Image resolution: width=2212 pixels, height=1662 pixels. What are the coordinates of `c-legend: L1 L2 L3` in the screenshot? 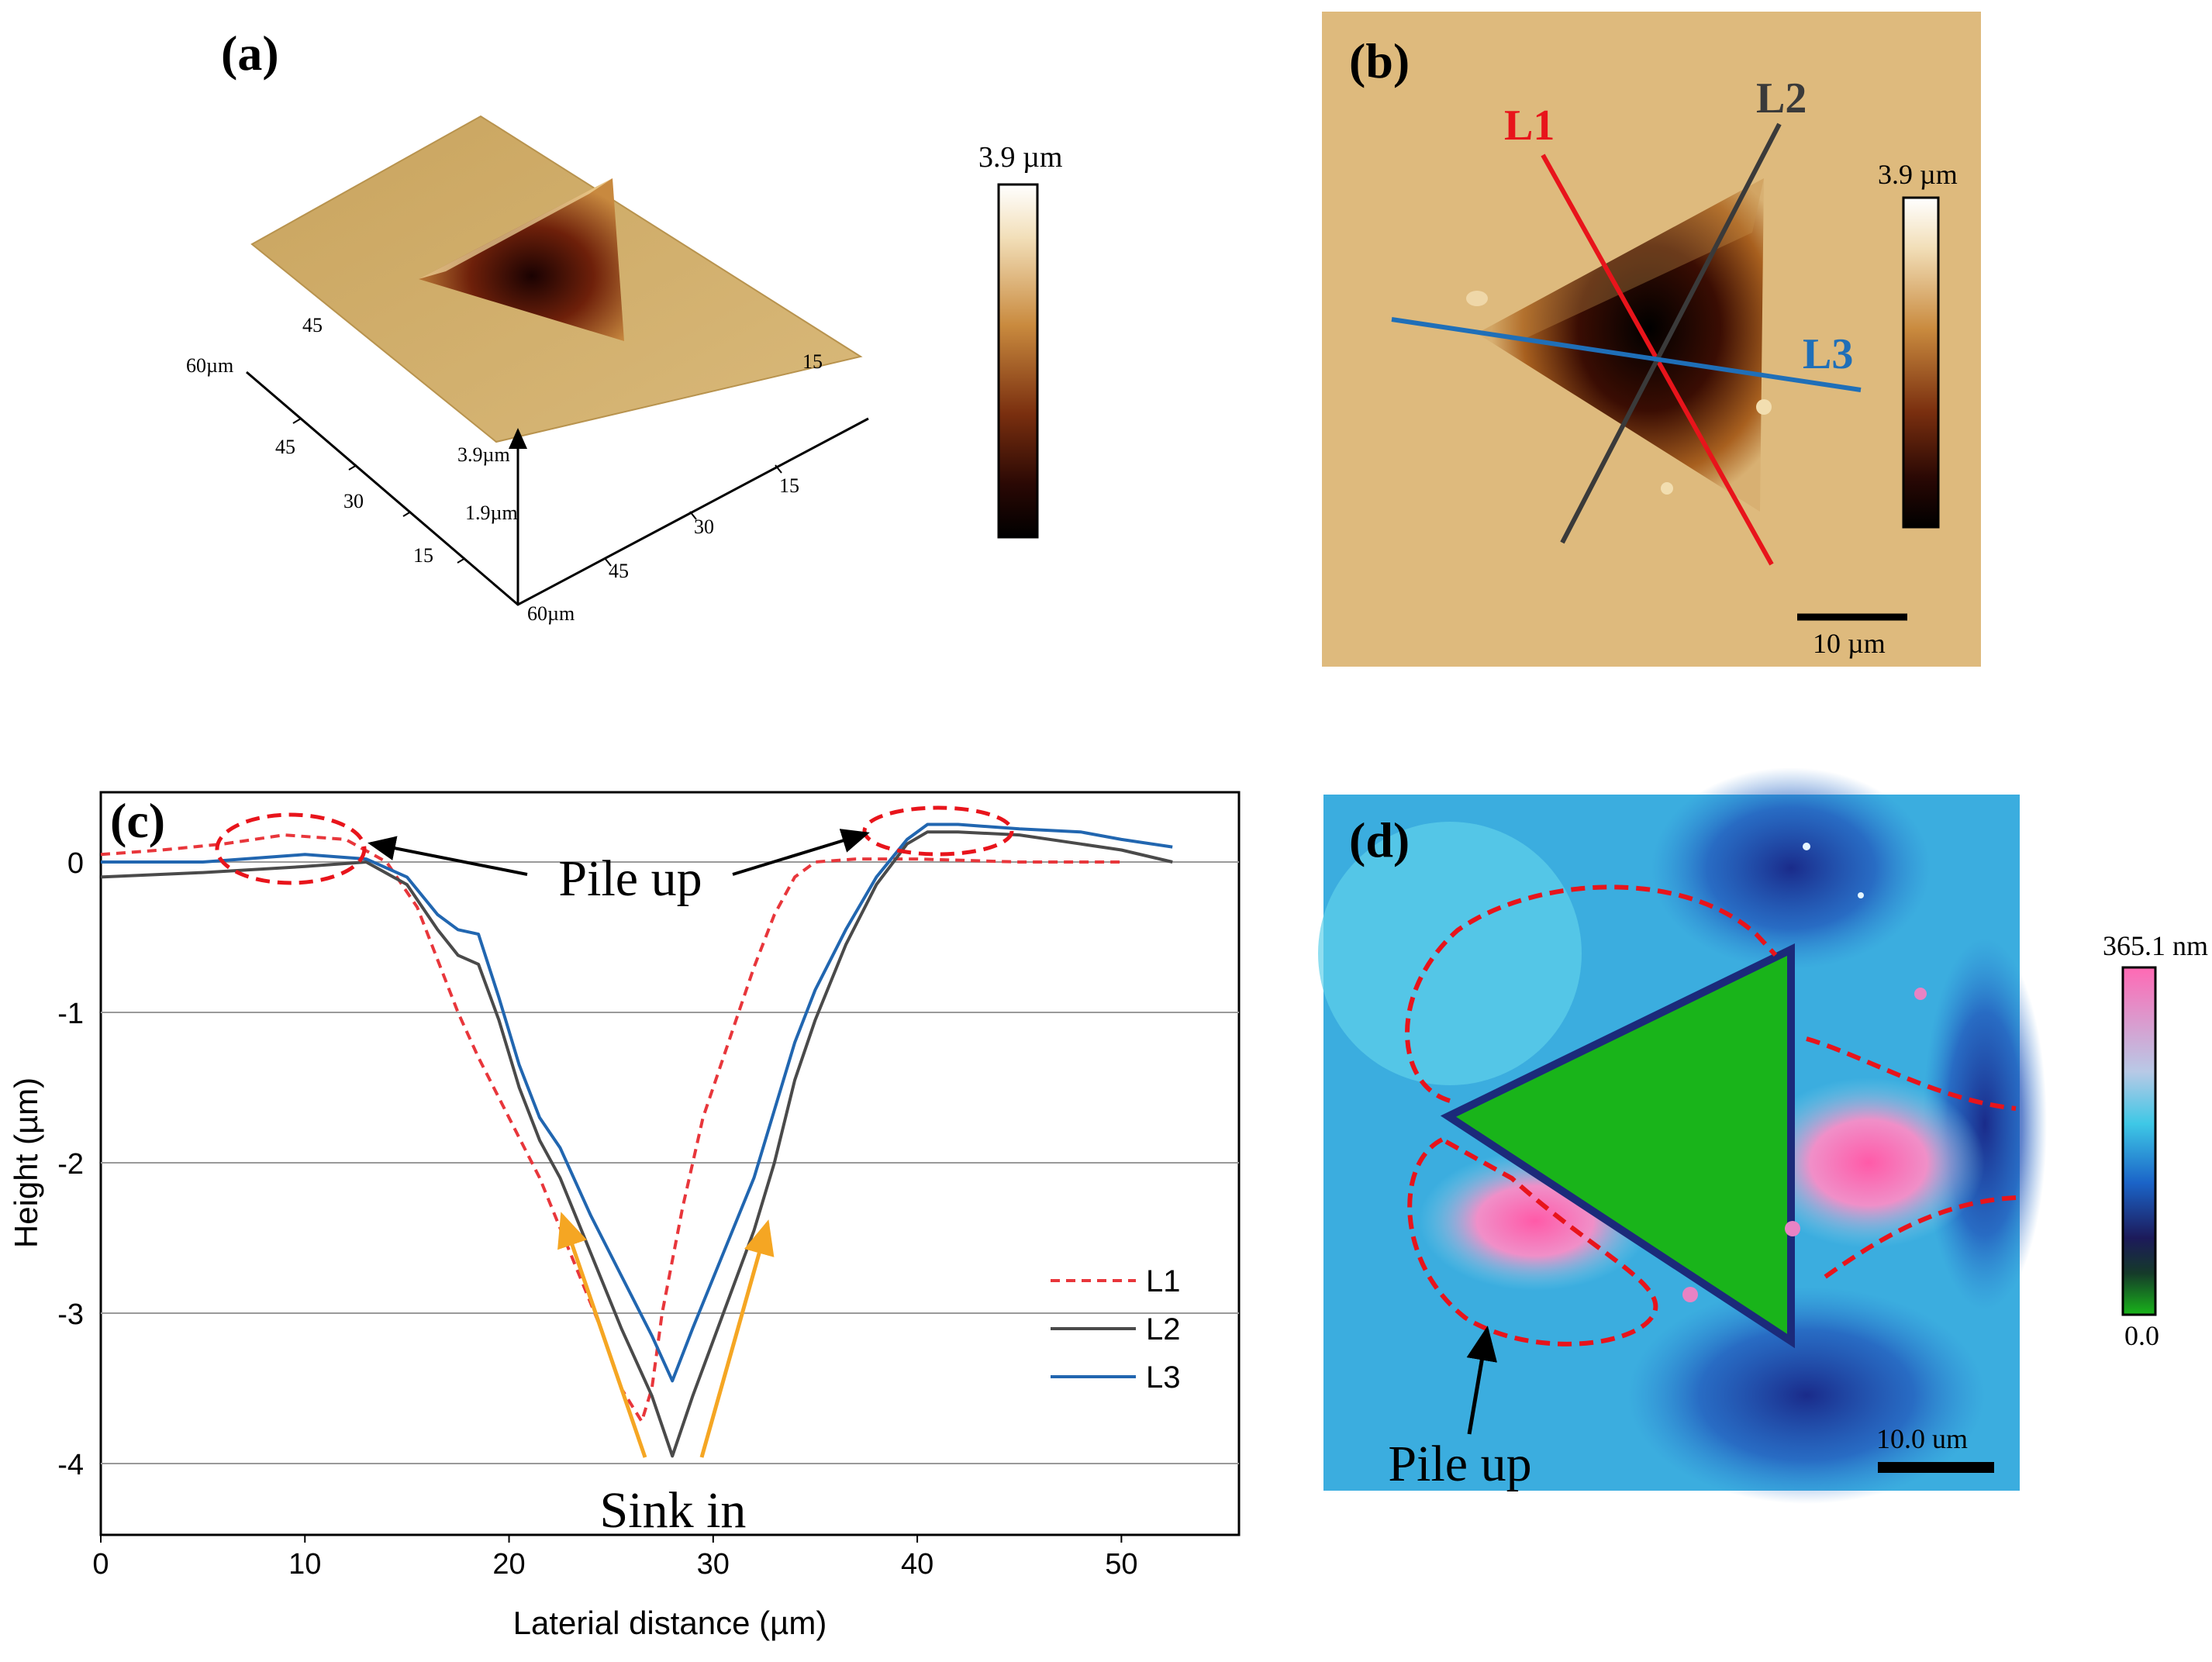 It's located at (1116, 1329).